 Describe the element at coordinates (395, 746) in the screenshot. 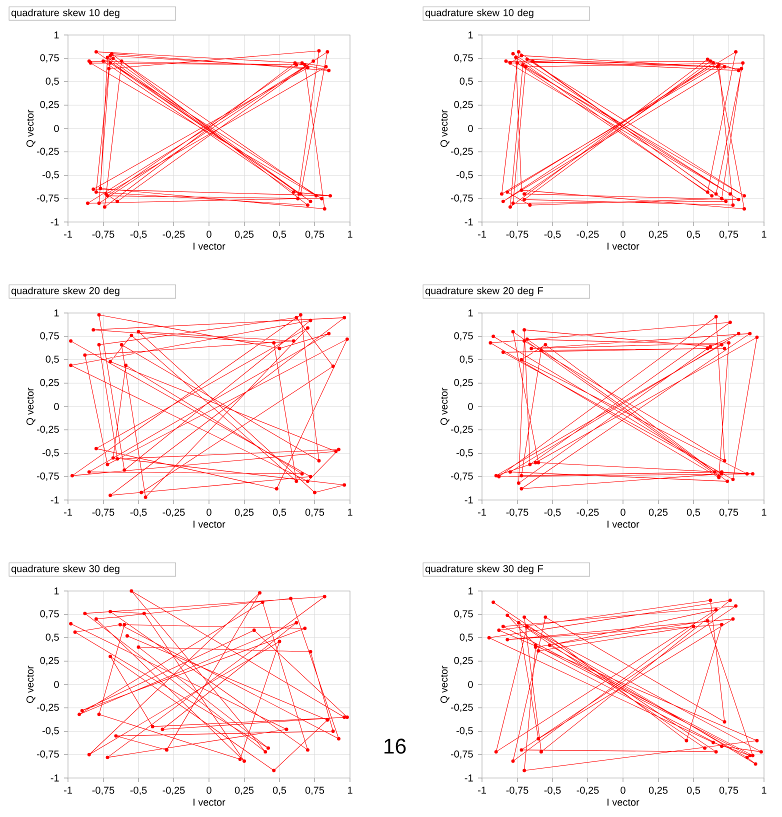

I see `text: 16` at that location.